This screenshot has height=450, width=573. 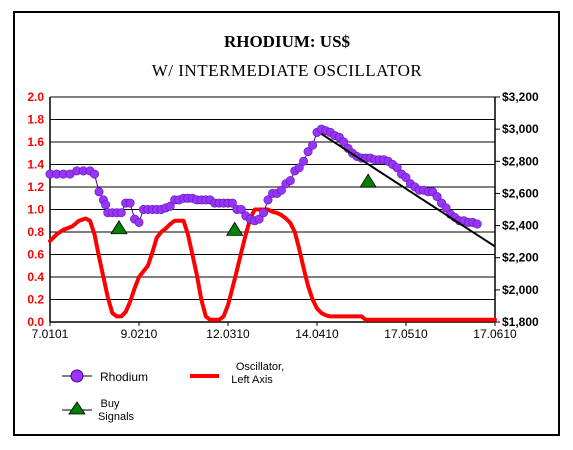 I want to click on left-tick-label: 0.2, so click(x=35, y=300).